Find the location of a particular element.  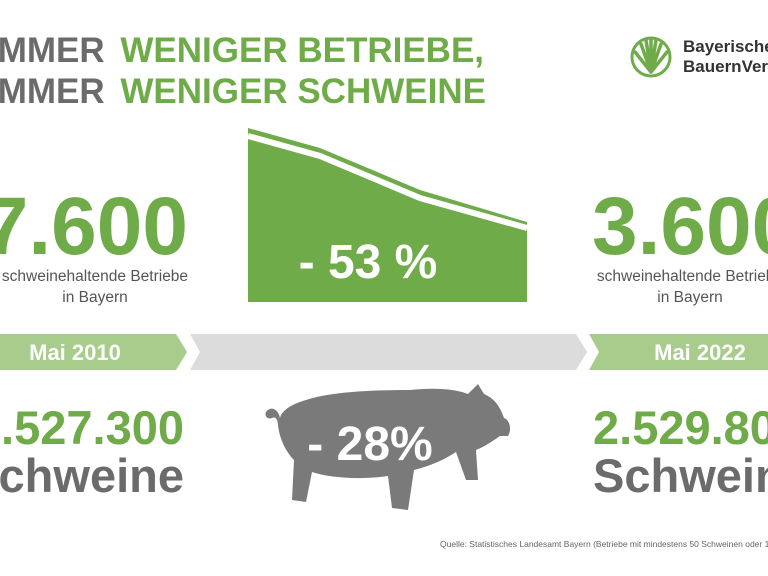

logo-text: BauernVerband is located at coordinates (725, 66).